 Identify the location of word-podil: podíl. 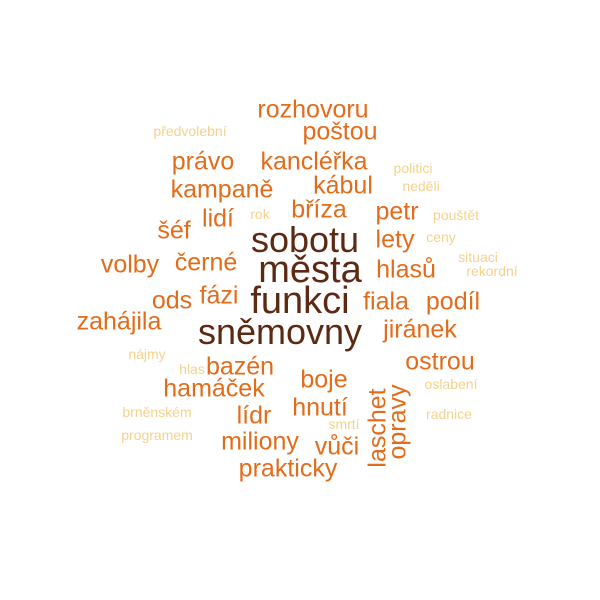
(453, 301).